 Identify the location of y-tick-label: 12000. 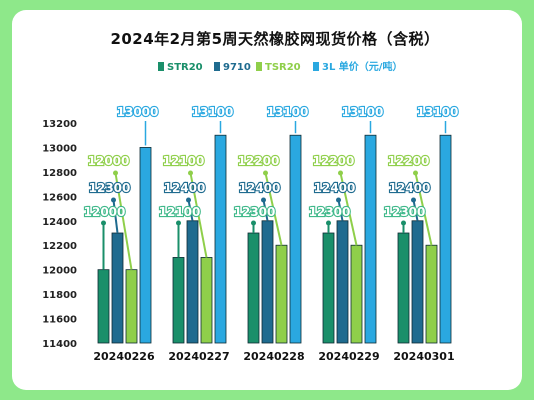
(59, 271).